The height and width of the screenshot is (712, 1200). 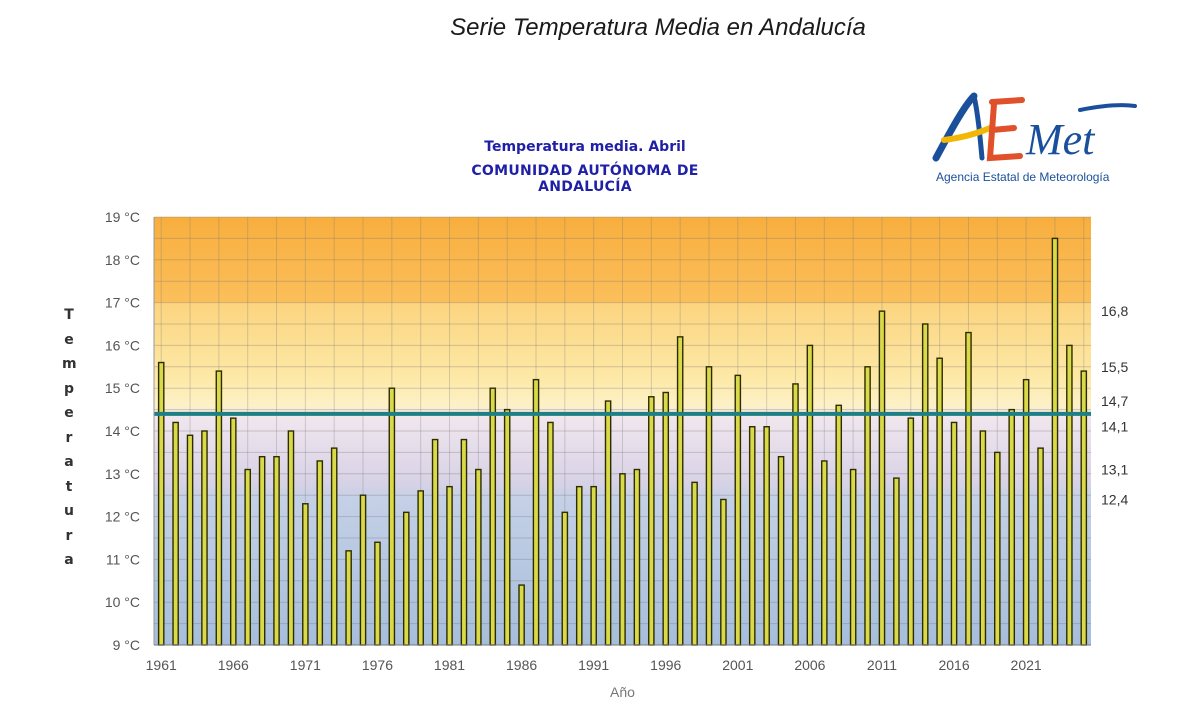 What do you see at coordinates (122, 260) in the screenshot?
I see `y-tick-label: 18 °C` at bounding box center [122, 260].